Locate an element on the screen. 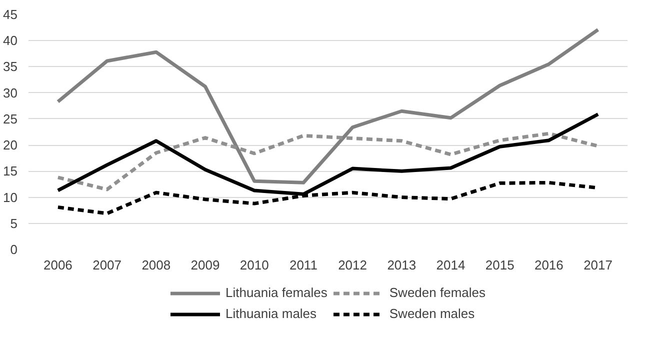 This screenshot has width=652, height=339. x-tick-label: 2012 is located at coordinates (353, 265).